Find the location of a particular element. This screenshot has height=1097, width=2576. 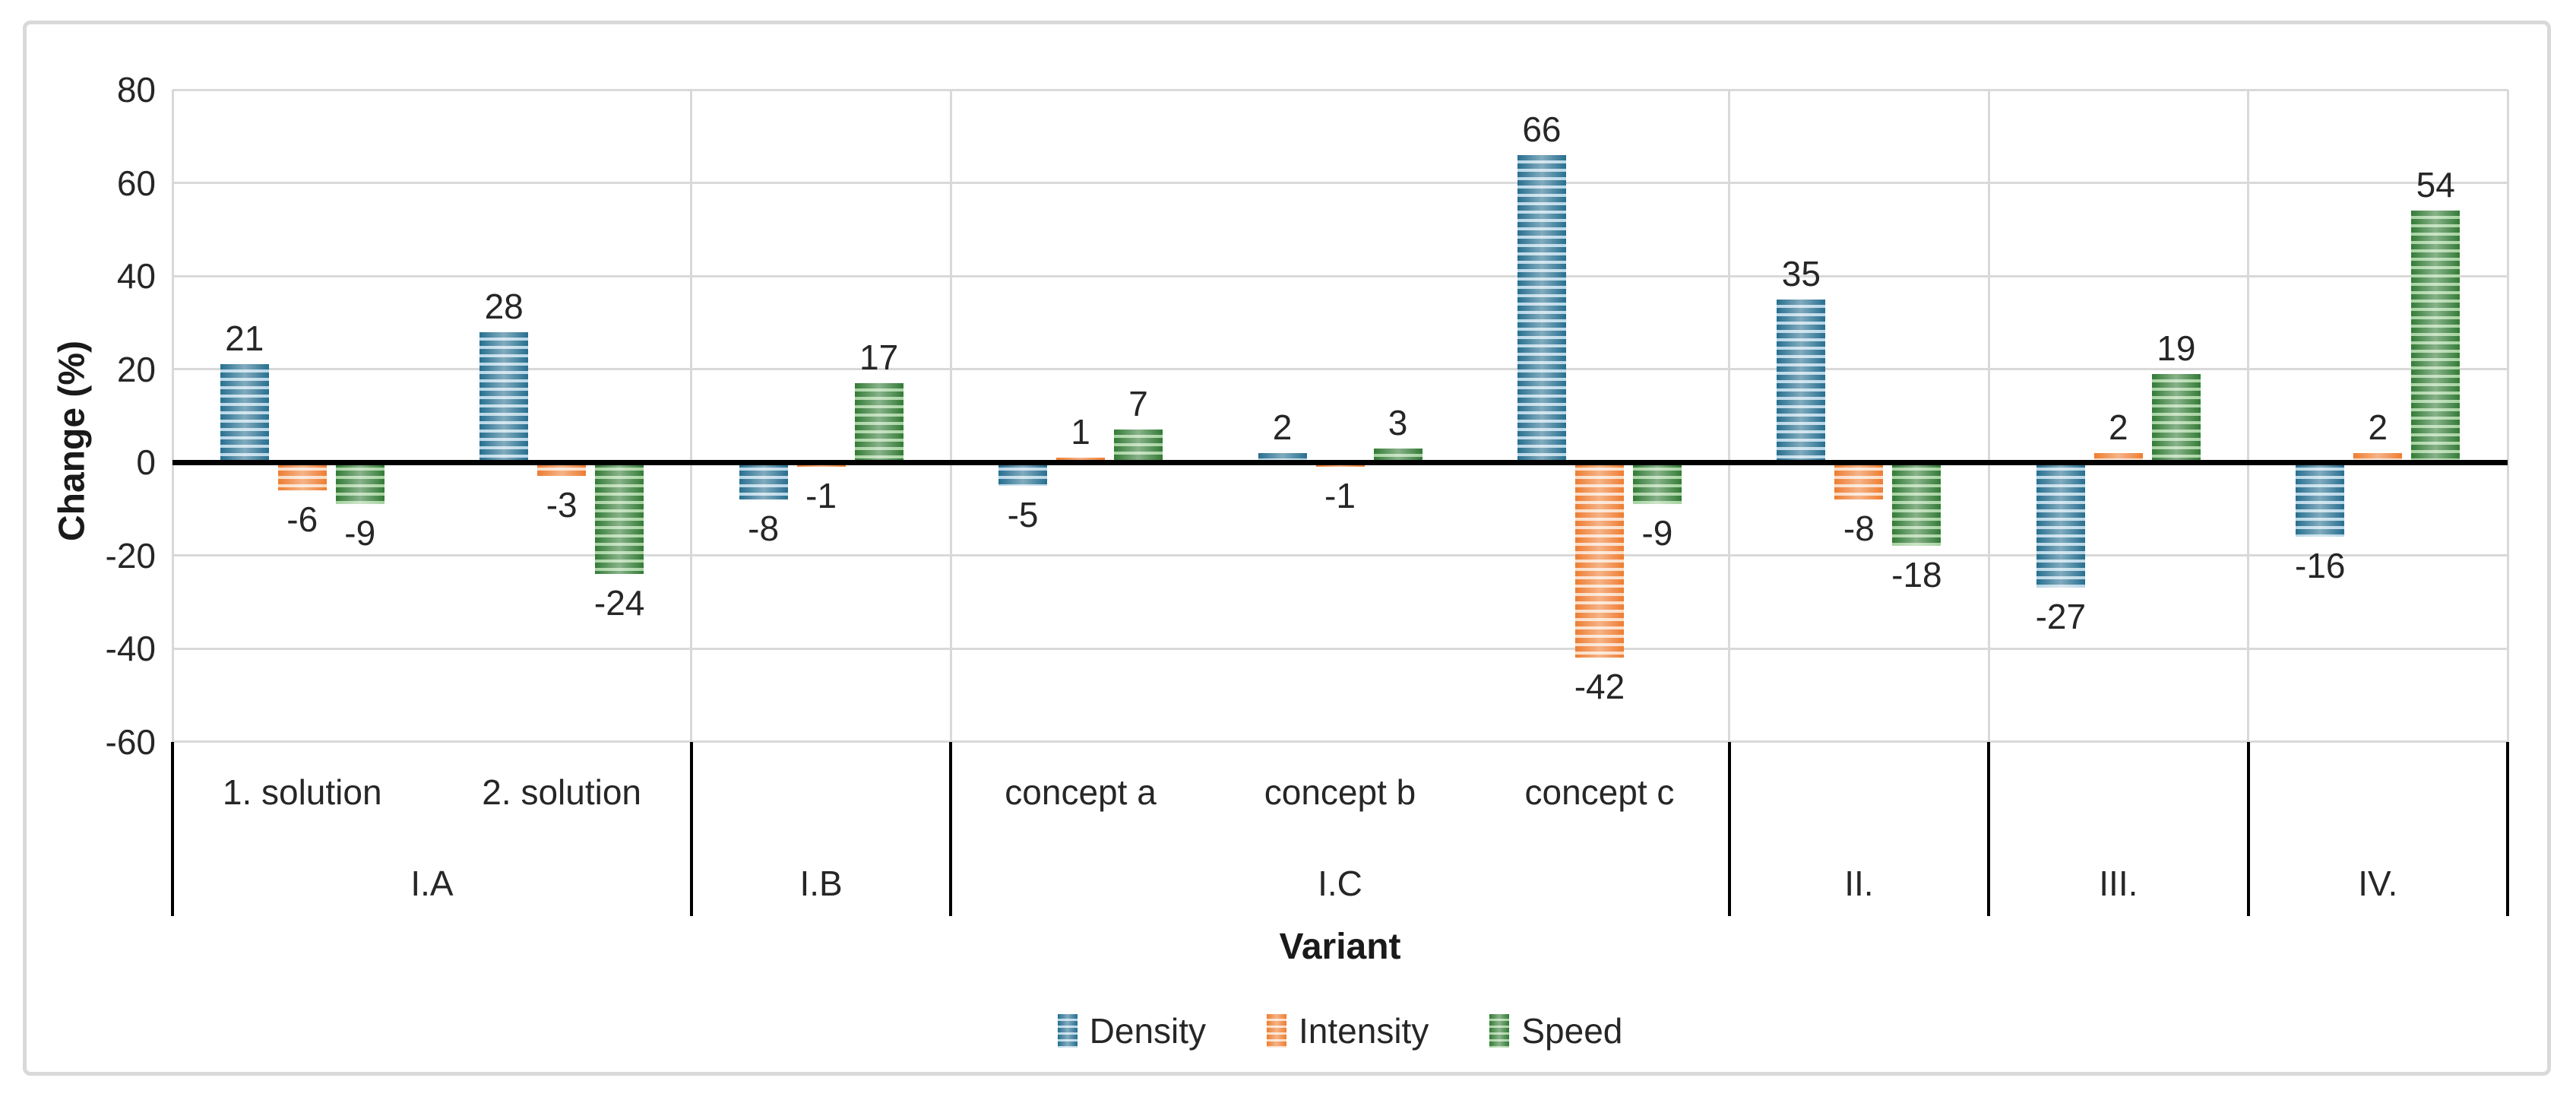

data-label-intensity-slot1: -6 is located at coordinates (302, 519).